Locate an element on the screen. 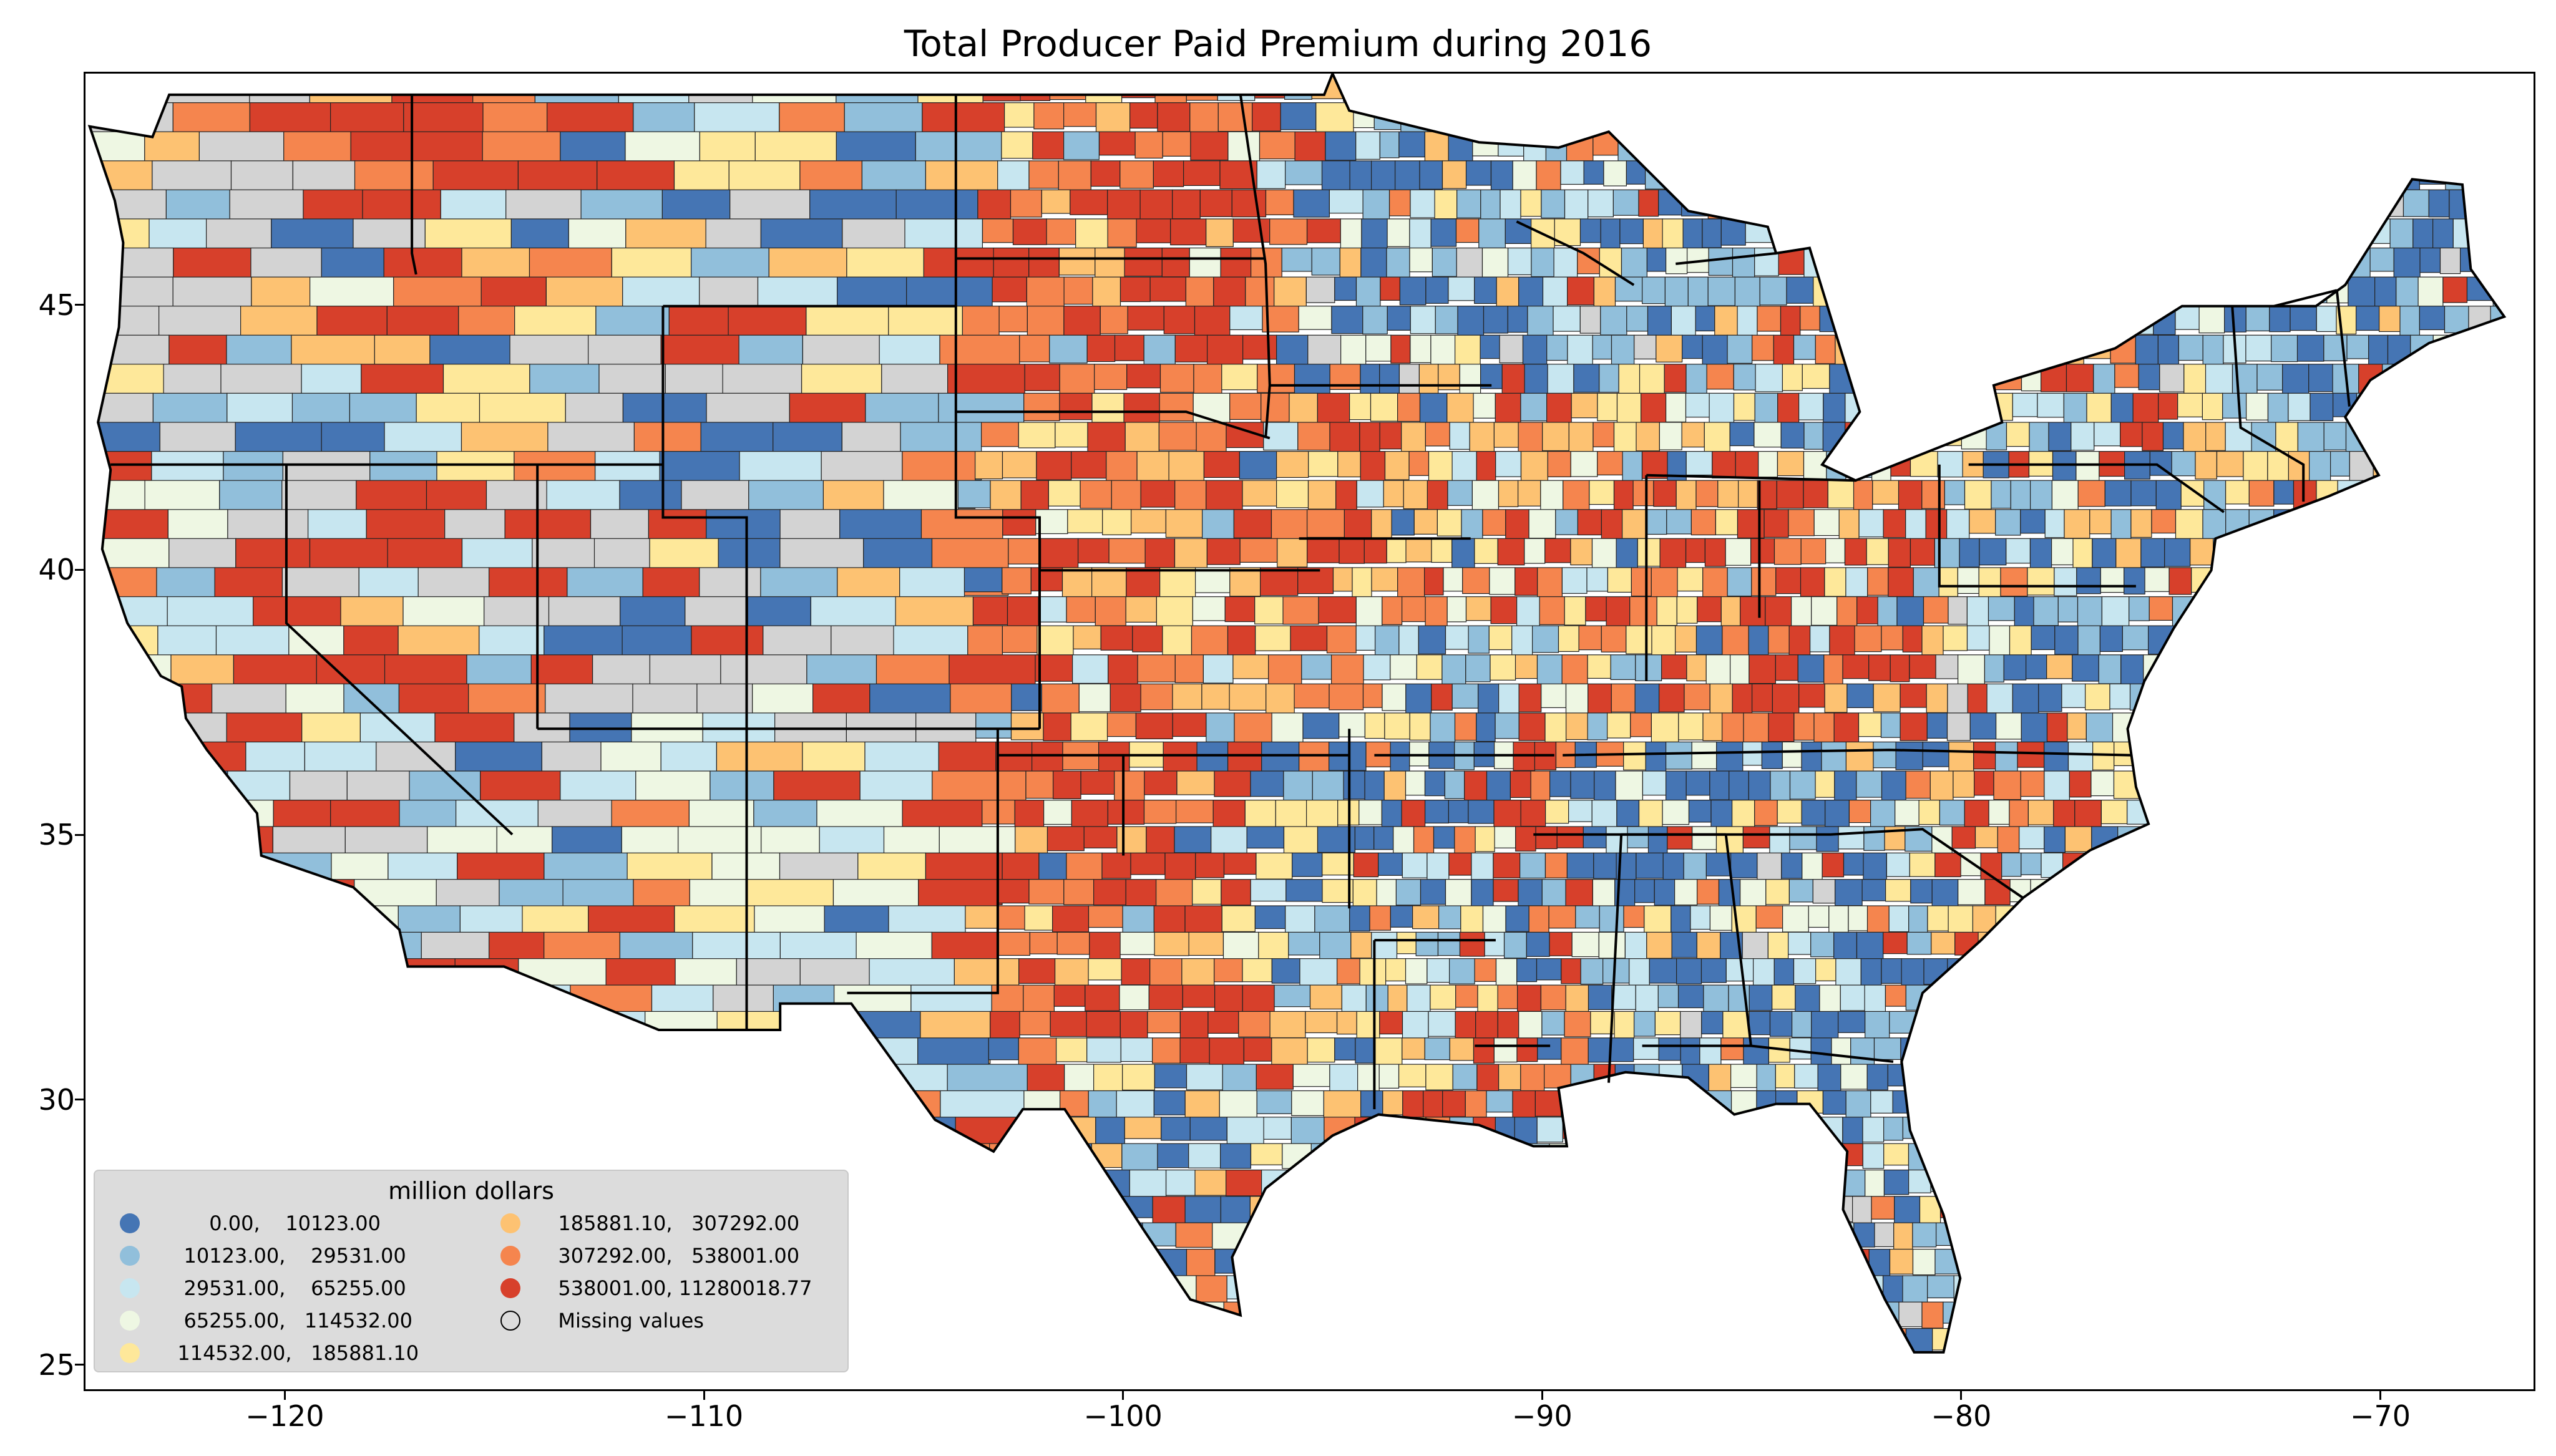  x-tick-label: −90 is located at coordinates (1542, 1416).